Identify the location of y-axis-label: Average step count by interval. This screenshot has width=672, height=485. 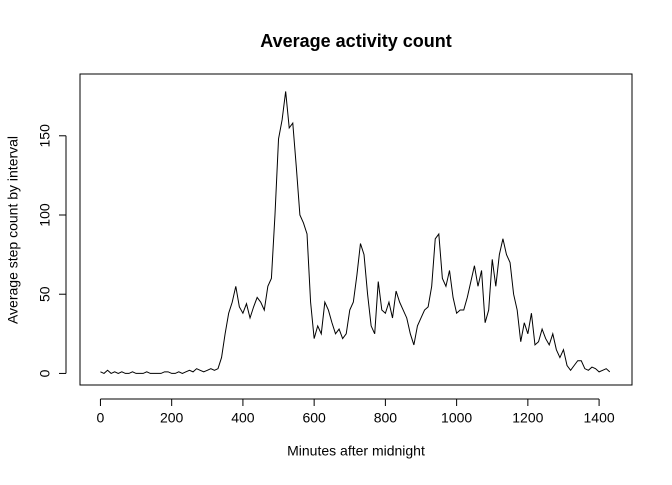
(13, 230).